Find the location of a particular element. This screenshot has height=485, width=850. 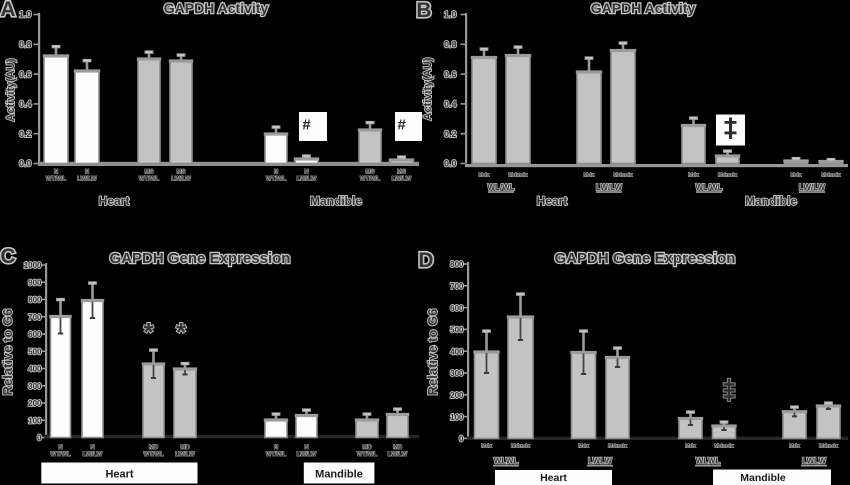

svg-text: D is located at coordinates (425, 260).